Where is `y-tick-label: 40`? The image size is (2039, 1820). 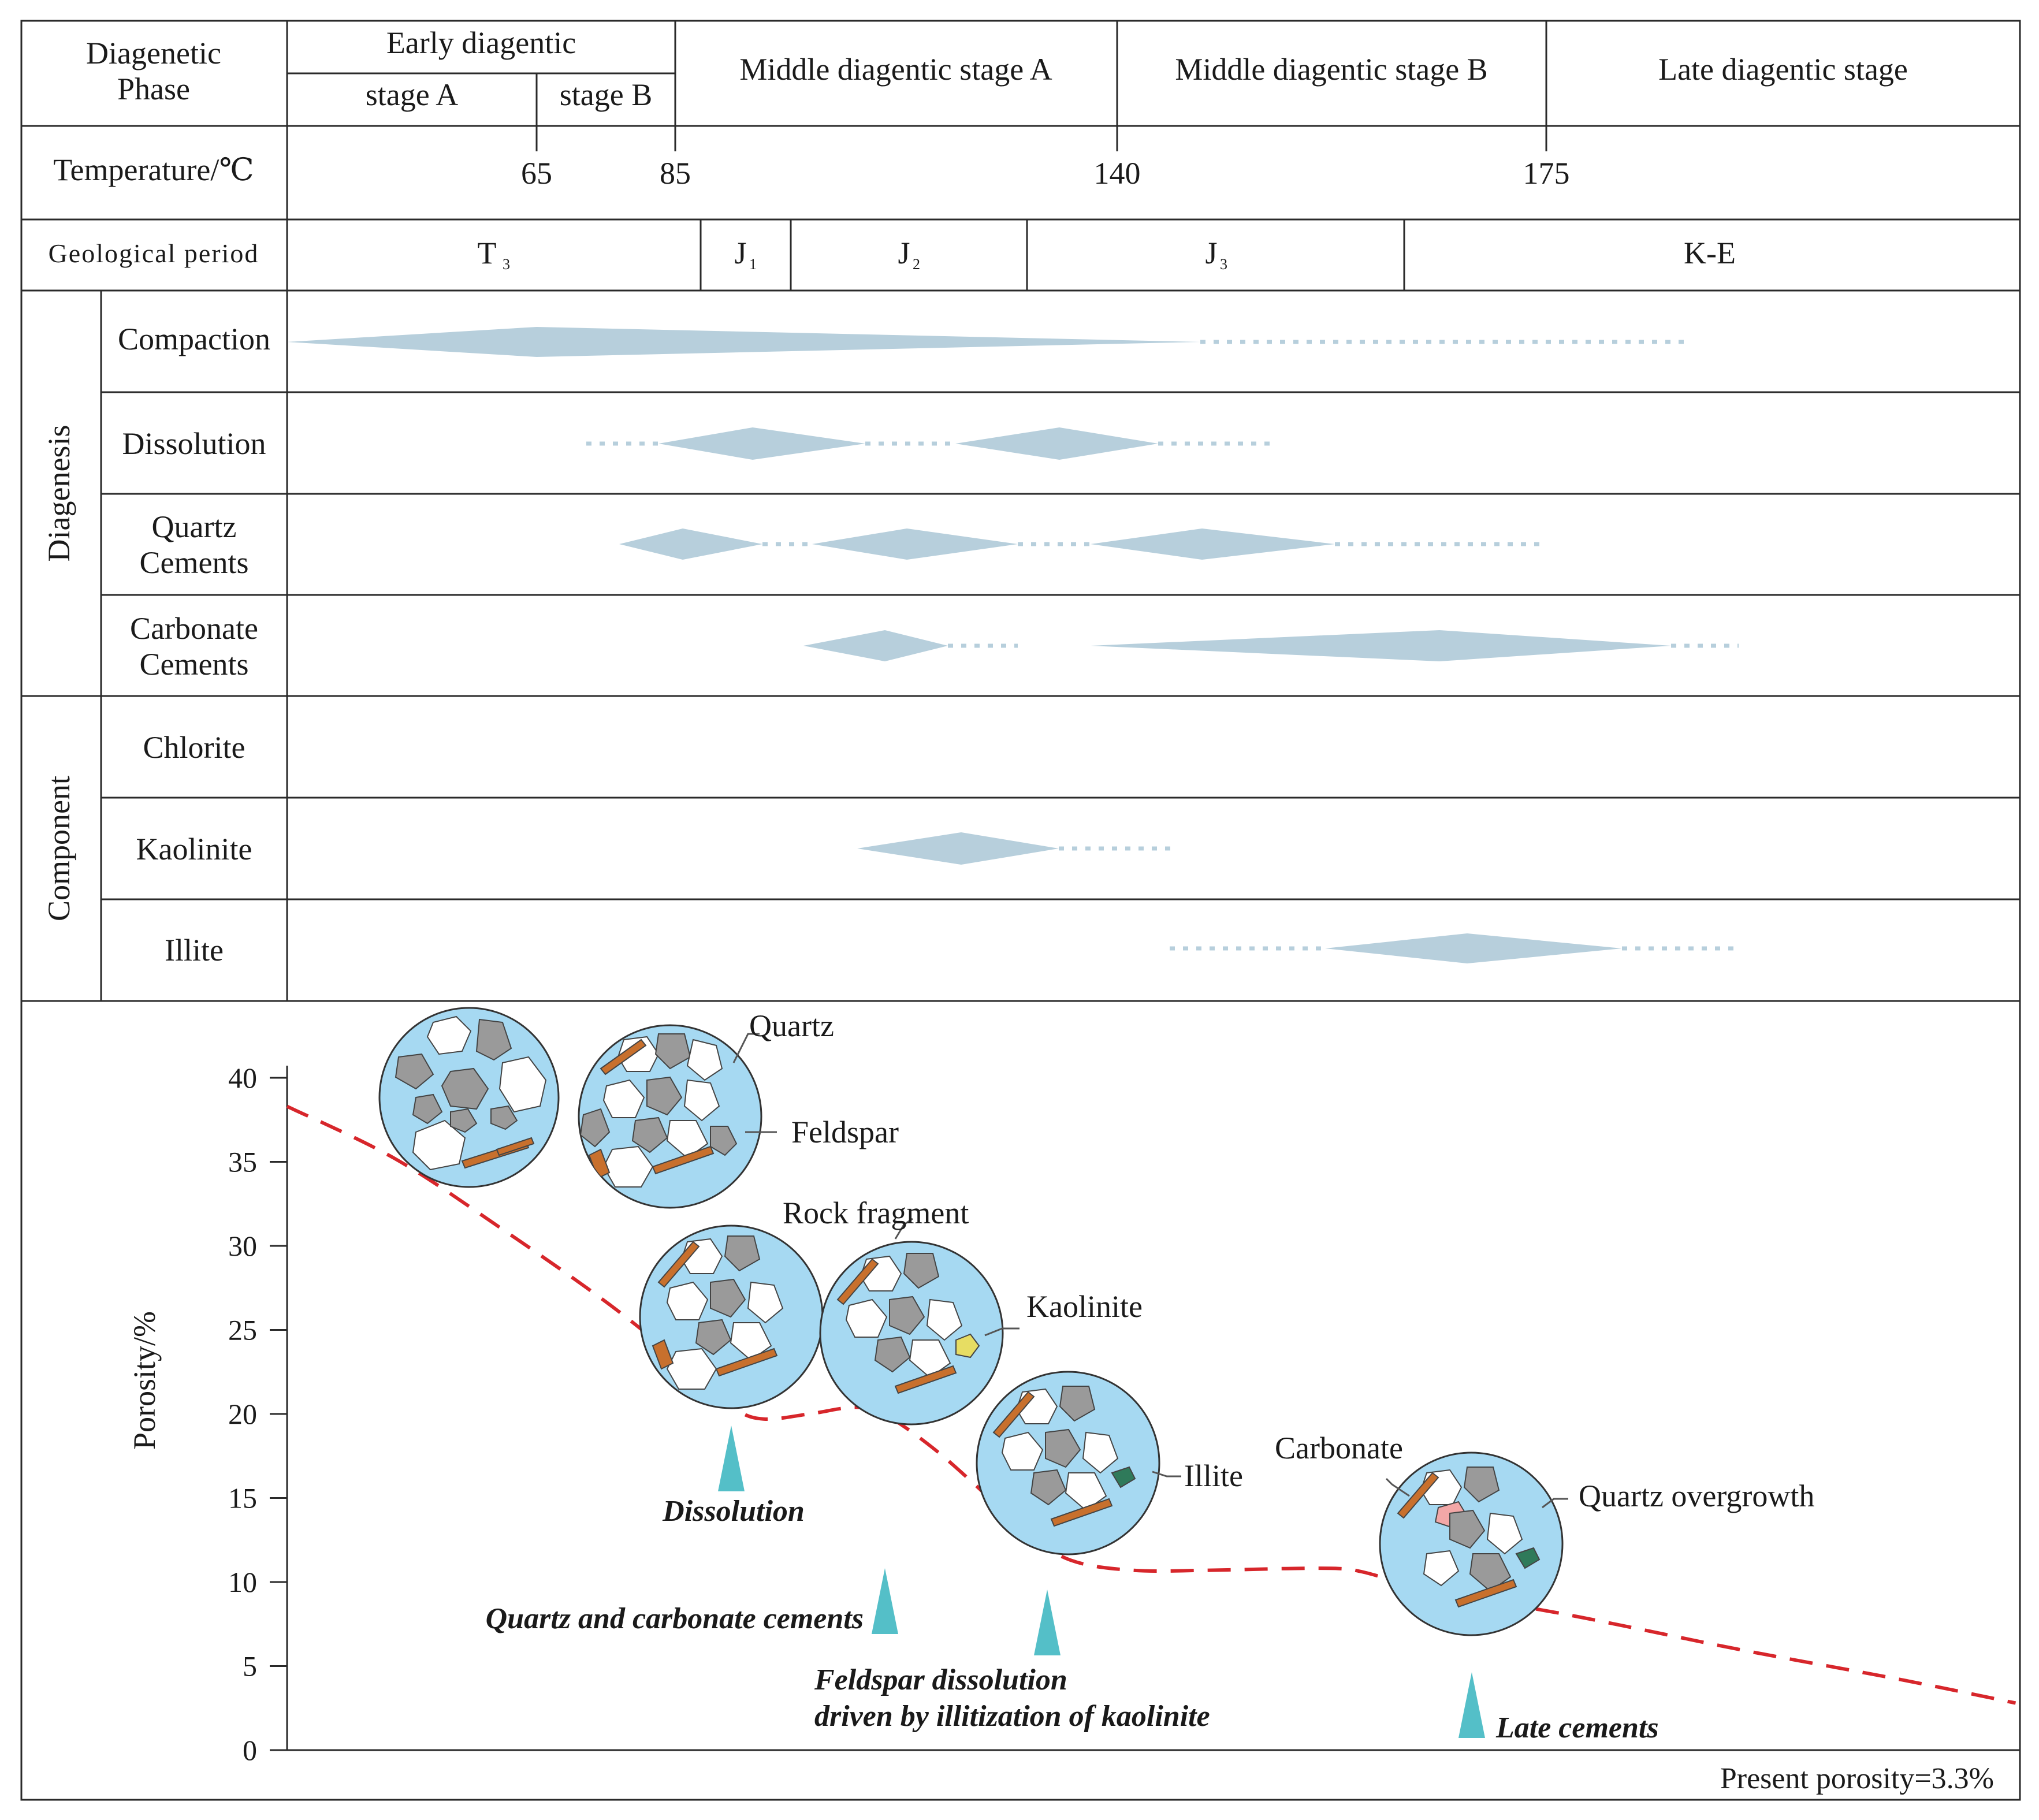
y-tick-label: 40 is located at coordinates (242, 1078).